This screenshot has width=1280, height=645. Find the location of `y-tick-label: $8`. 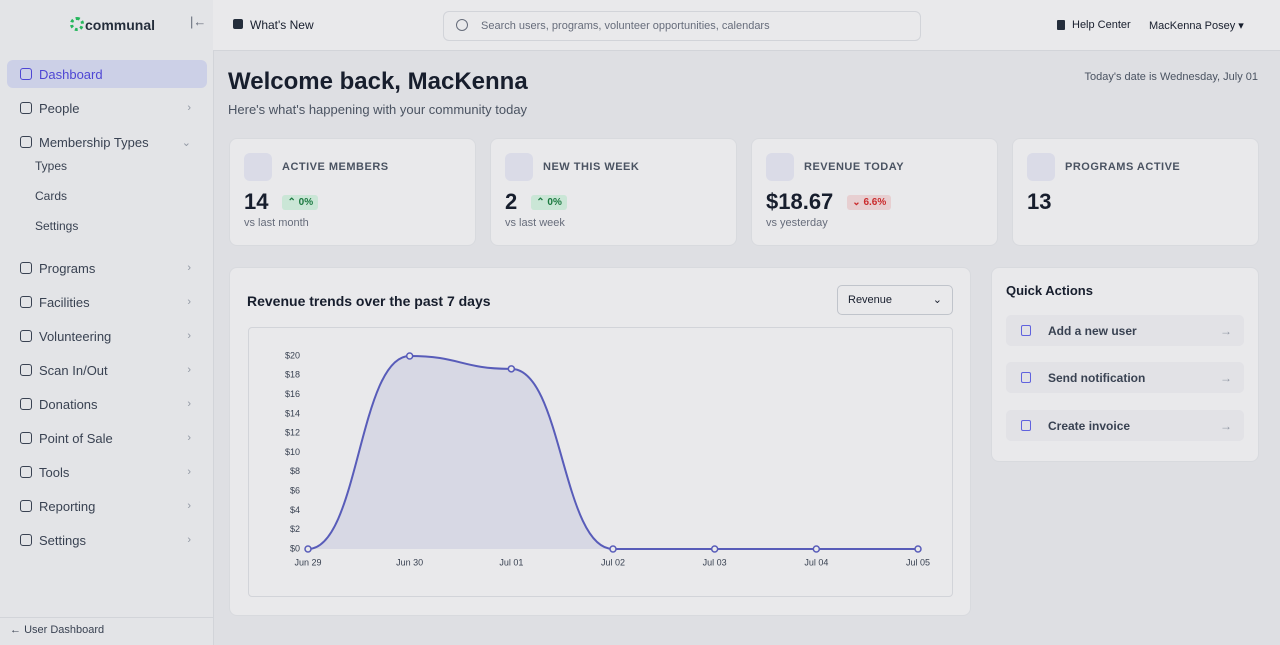

y-tick-label: $8 is located at coordinates (295, 471).